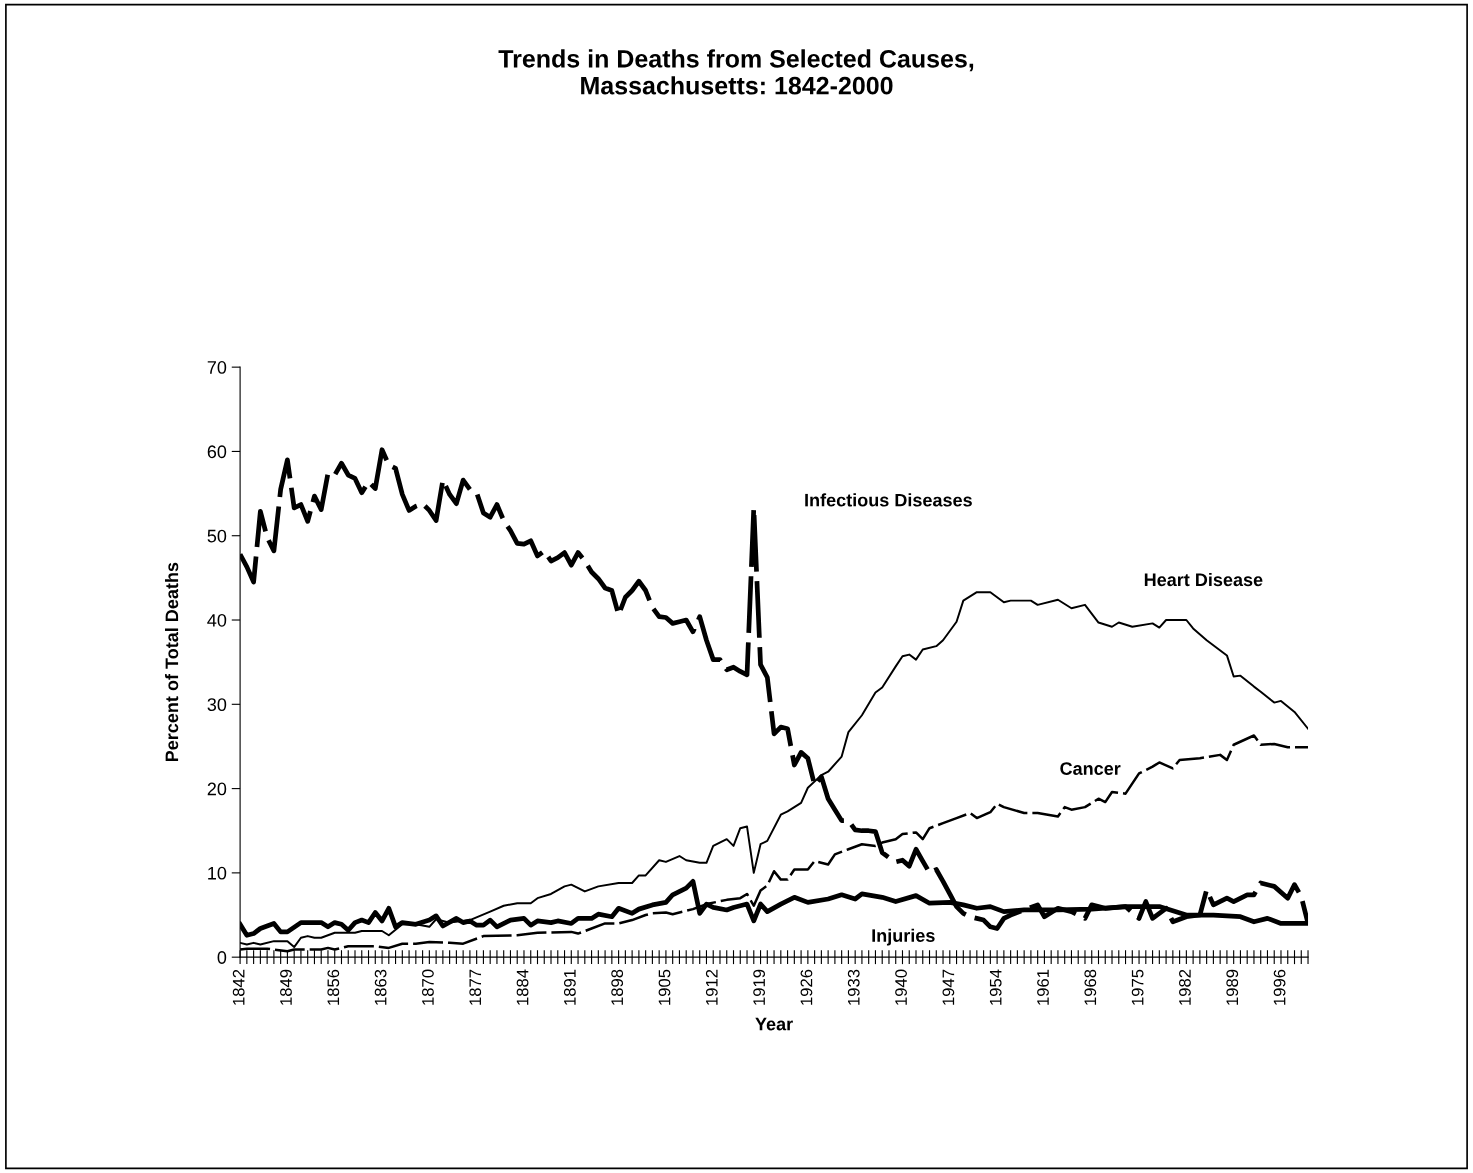  What do you see at coordinates (222, 957) in the screenshot?
I see `y-tick-label: 0` at bounding box center [222, 957].